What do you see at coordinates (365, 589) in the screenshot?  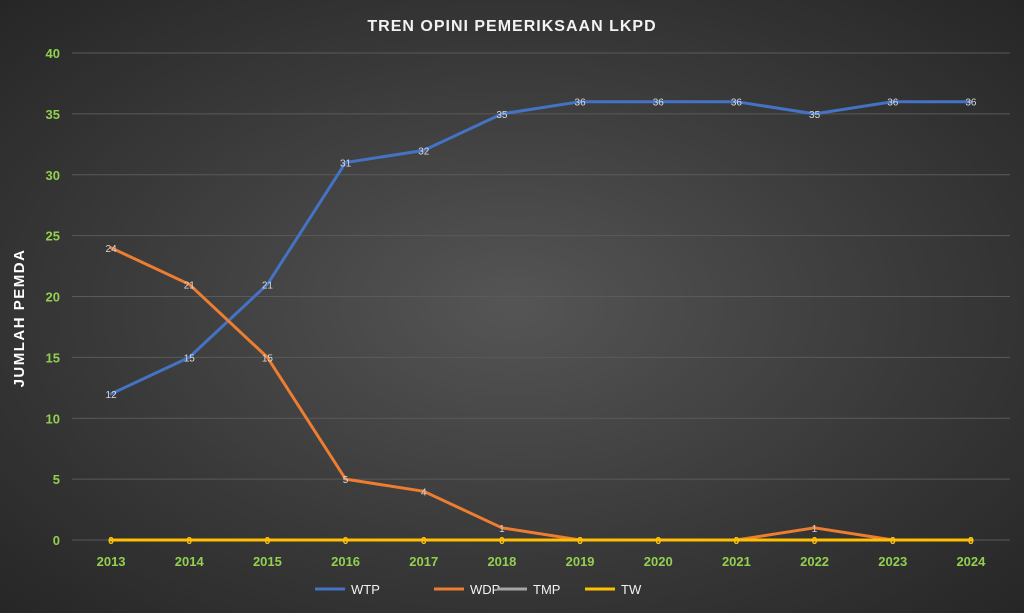 I see `legend-label-wtp: WTP` at bounding box center [365, 589].